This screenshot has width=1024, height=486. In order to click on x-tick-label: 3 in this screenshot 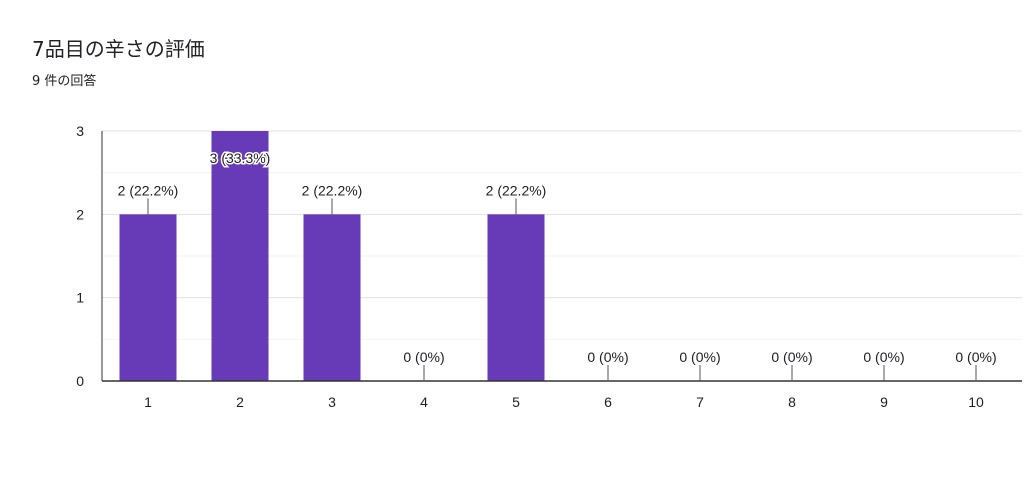, I will do `click(332, 402)`.